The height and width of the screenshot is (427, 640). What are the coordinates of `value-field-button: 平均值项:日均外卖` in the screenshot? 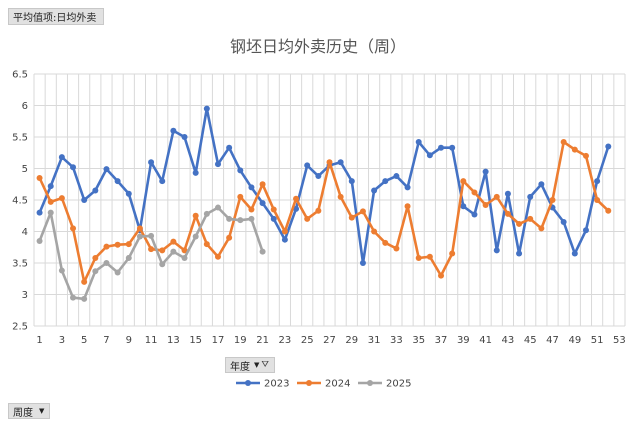 It's located at (56, 16).